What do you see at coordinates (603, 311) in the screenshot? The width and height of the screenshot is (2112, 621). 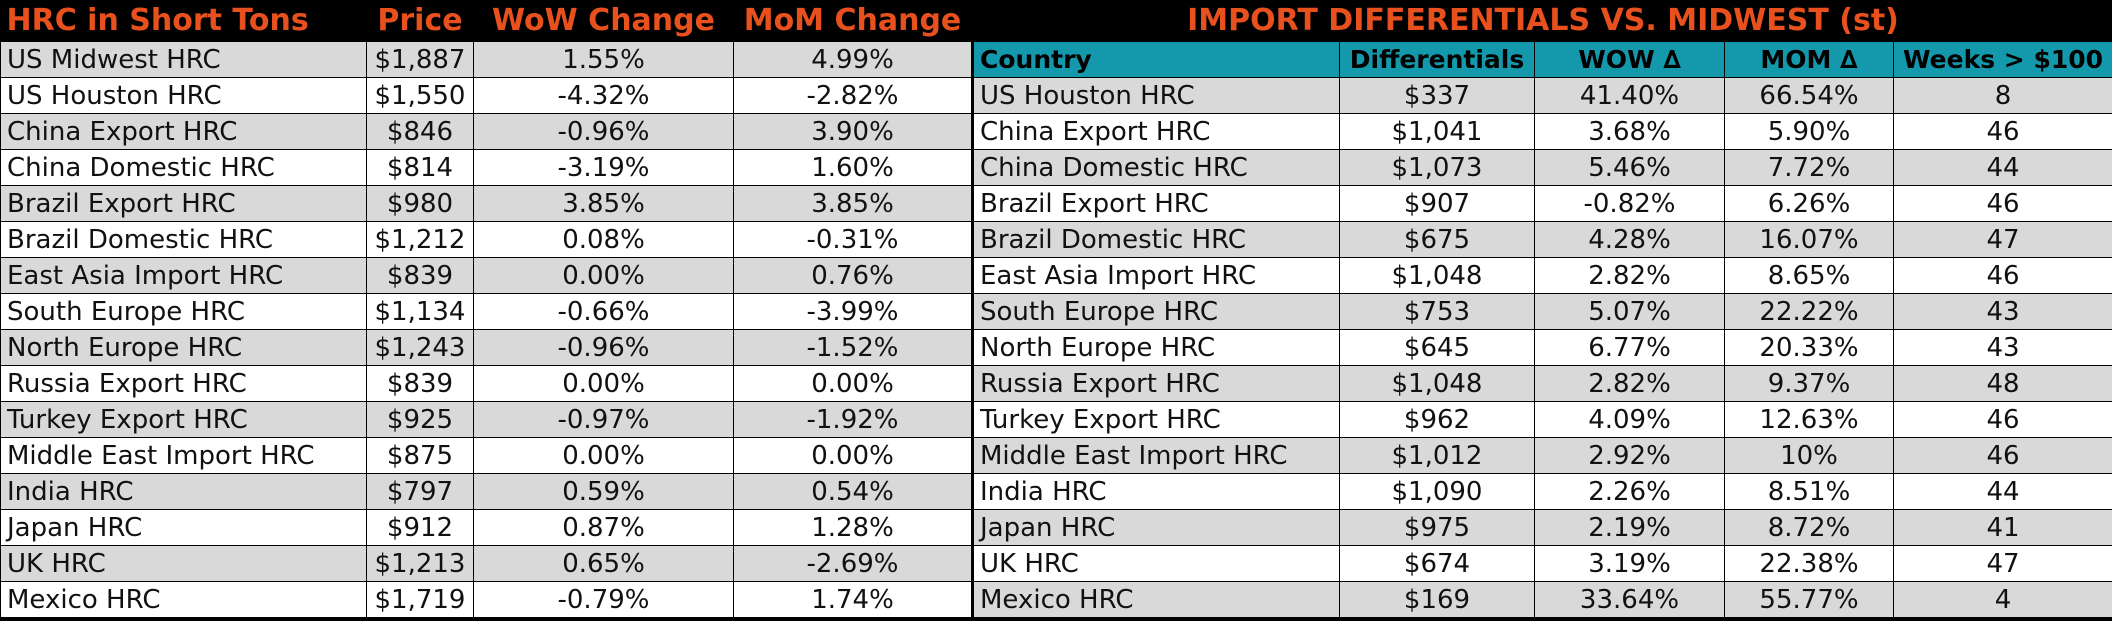 I see `wow-change-cell: -0.66%` at bounding box center [603, 311].